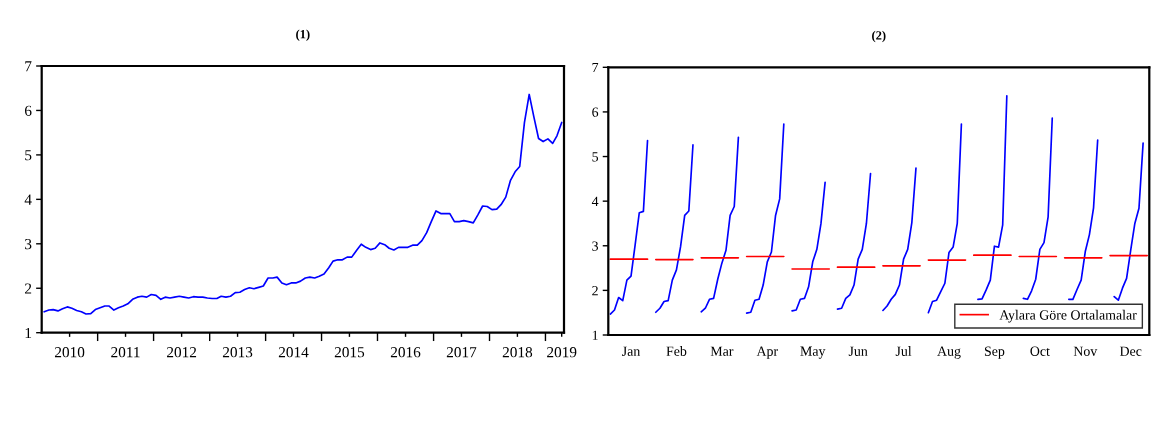 The height and width of the screenshot is (421, 1176). What do you see at coordinates (994, 352) in the screenshot?
I see `x-tick-label: Sep` at bounding box center [994, 352].